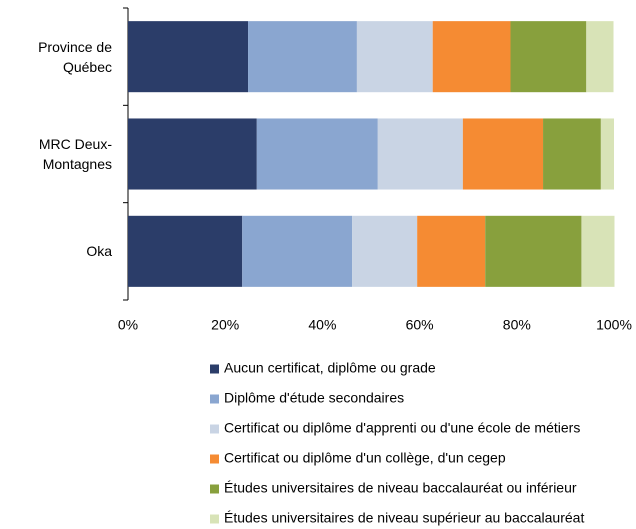 This screenshot has width=636, height=529. What do you see at coordinates (225, 325) in the screenshot?
I see `x-tick-label: 20%` at bounding box center [225, 325].